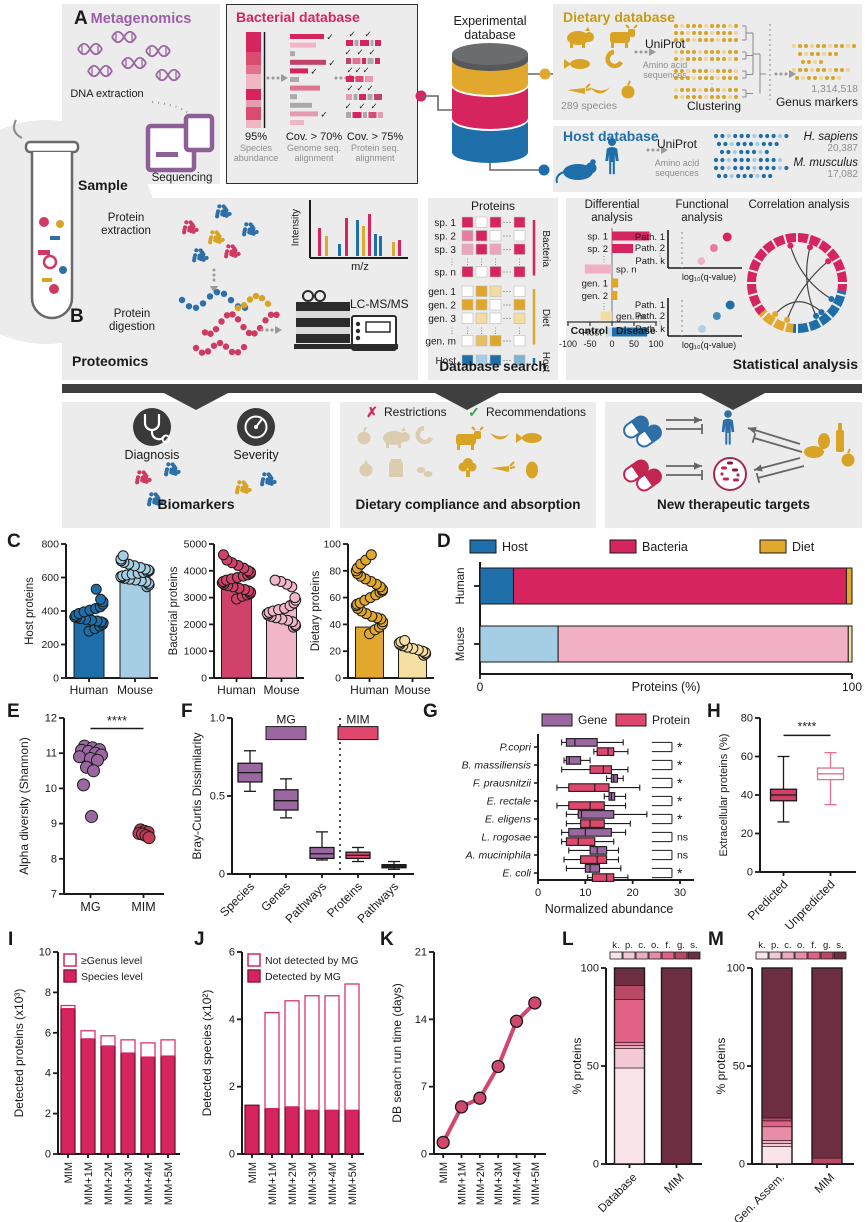  I want to click on svg-text: 7, so click(54, 895).